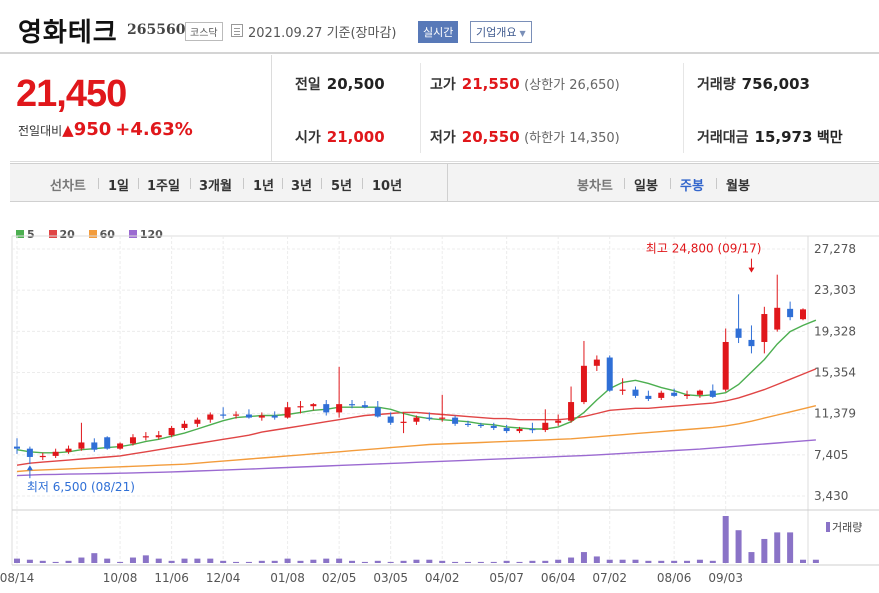  What do you see at coordinates (264, 186) in the screenshot?
I see `period-1y: 1년` at bounding box center [264, 186].